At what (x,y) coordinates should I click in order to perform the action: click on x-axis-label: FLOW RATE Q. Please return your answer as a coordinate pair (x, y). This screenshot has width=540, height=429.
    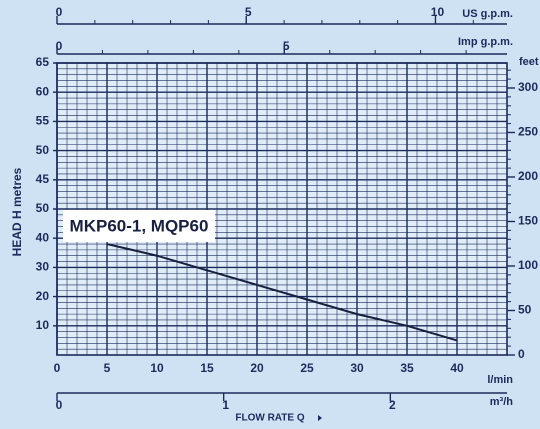
    Looking at the image, I should click on (269, 418).